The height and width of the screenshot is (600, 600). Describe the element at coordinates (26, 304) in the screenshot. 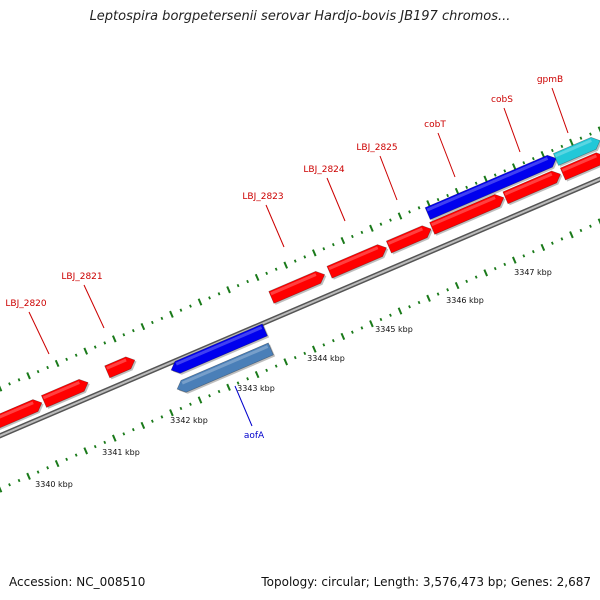

I see `gene-label-lbj-2820: LBJ_2820` at that location.